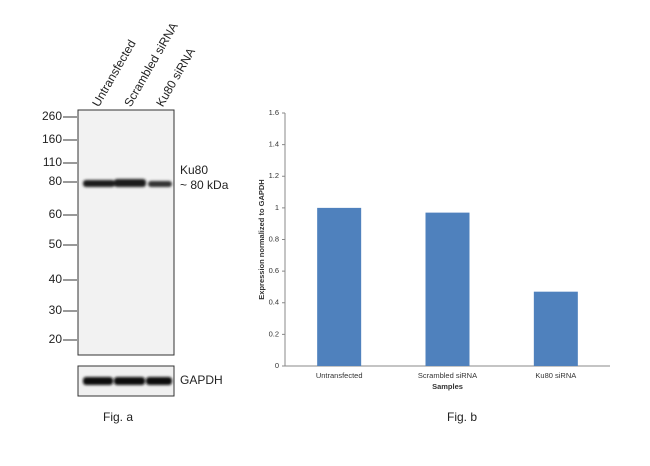  I want to click on x-tick-label: Ku80 siRNA, so click(555, 375).